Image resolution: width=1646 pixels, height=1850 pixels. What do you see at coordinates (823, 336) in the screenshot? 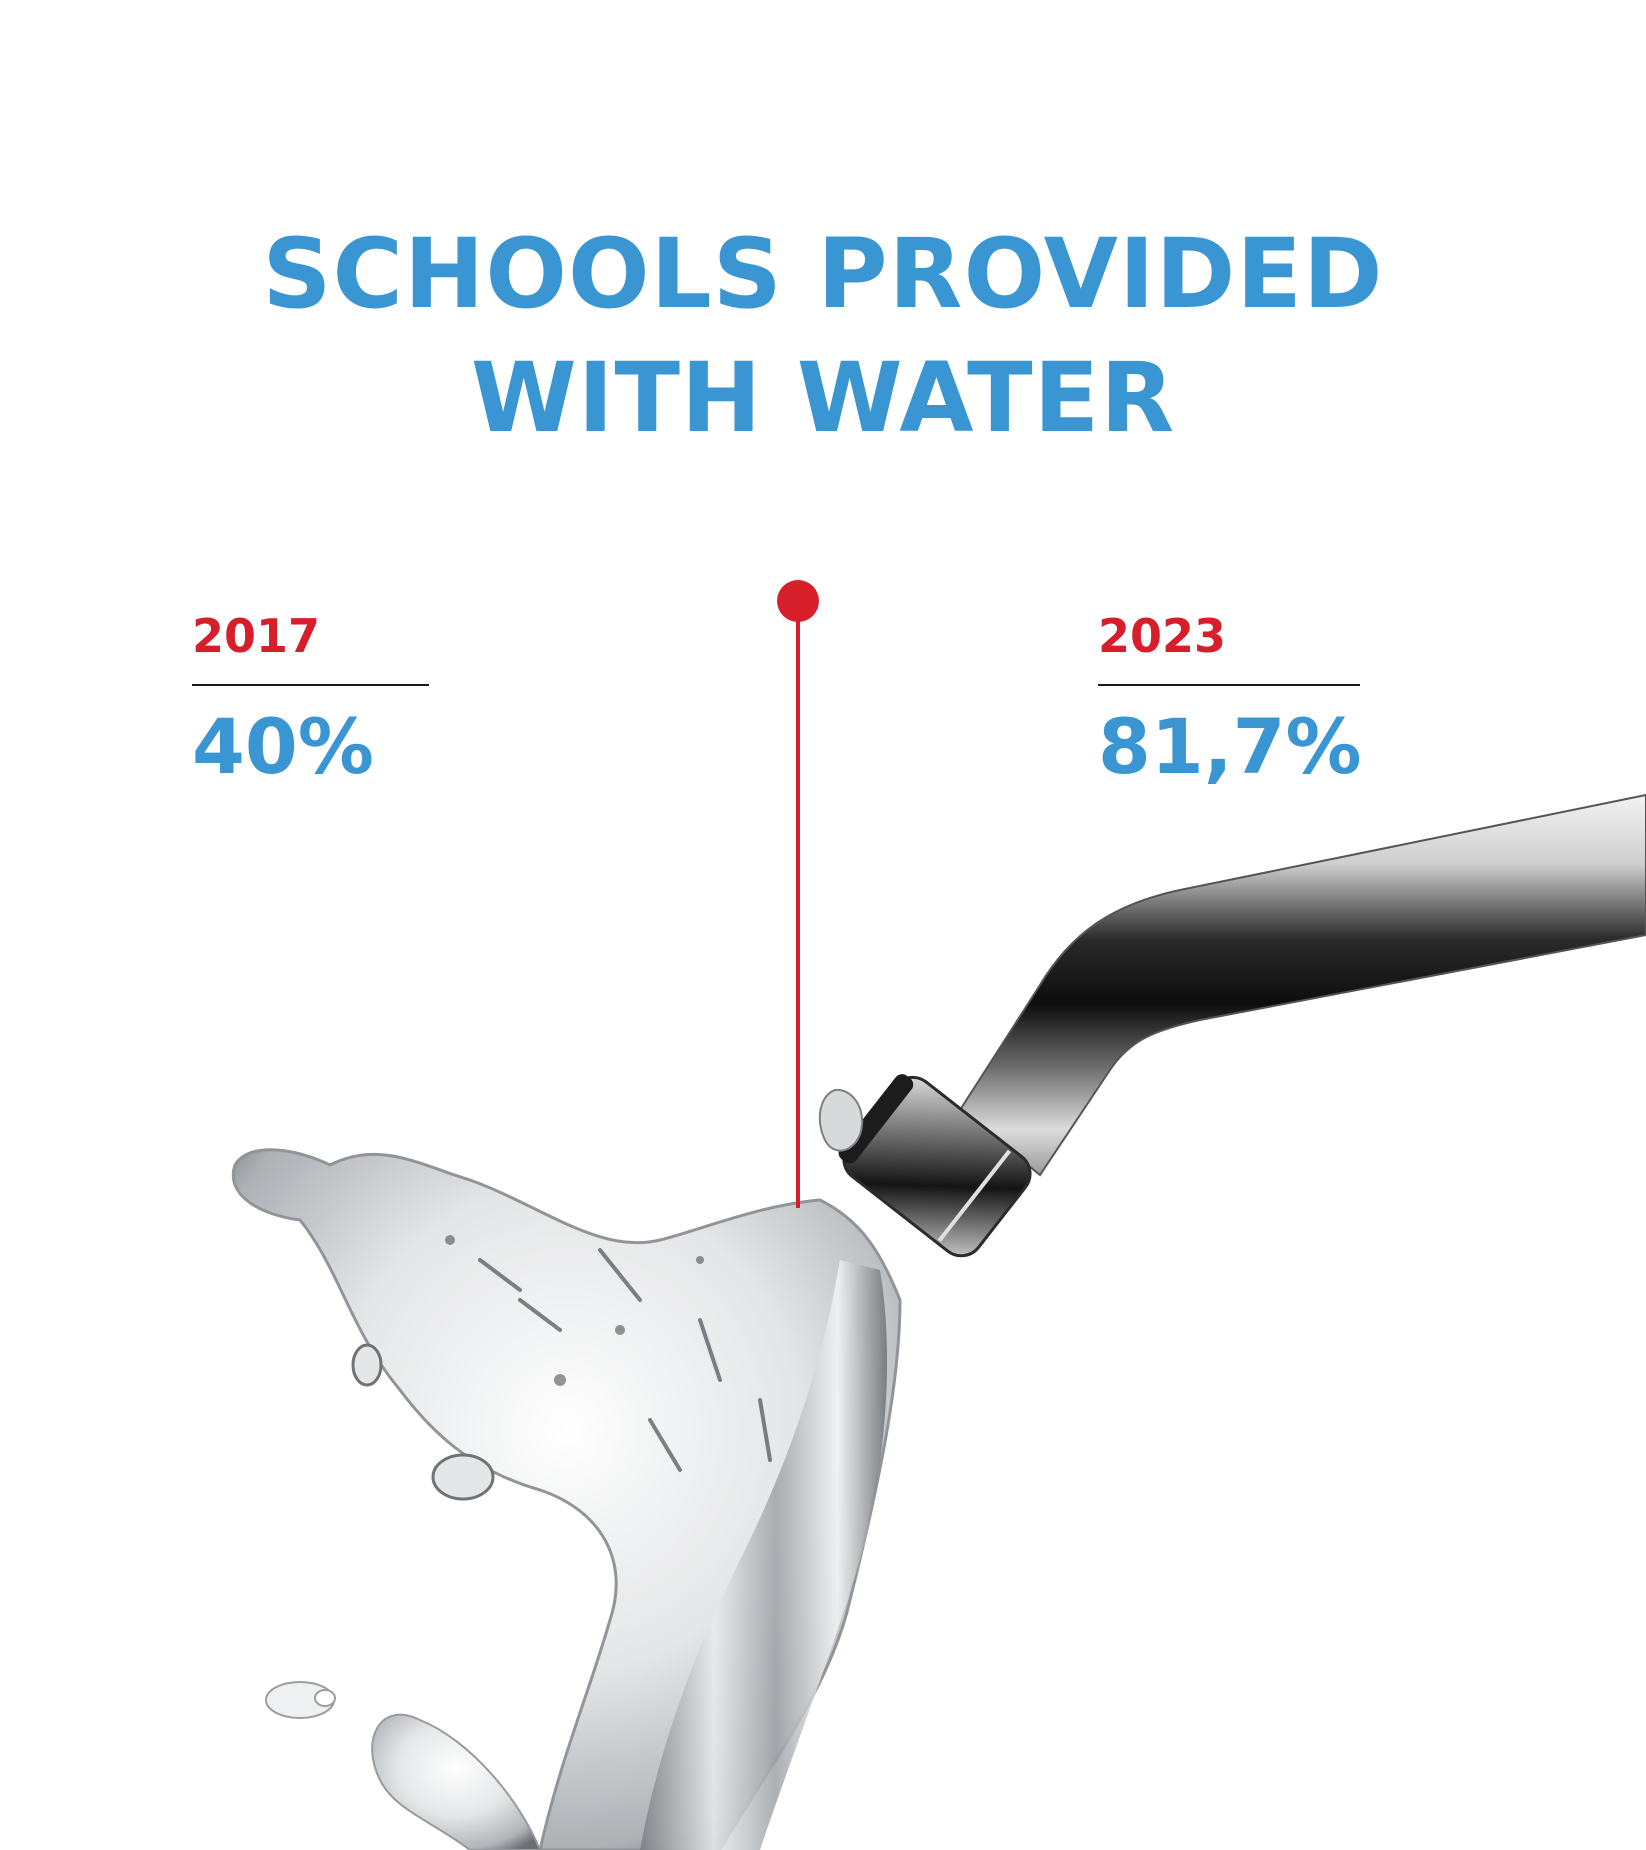
I see `page-title: SCHOOLS PROVIDED WITH WATER` at bounding box center [823, 336].